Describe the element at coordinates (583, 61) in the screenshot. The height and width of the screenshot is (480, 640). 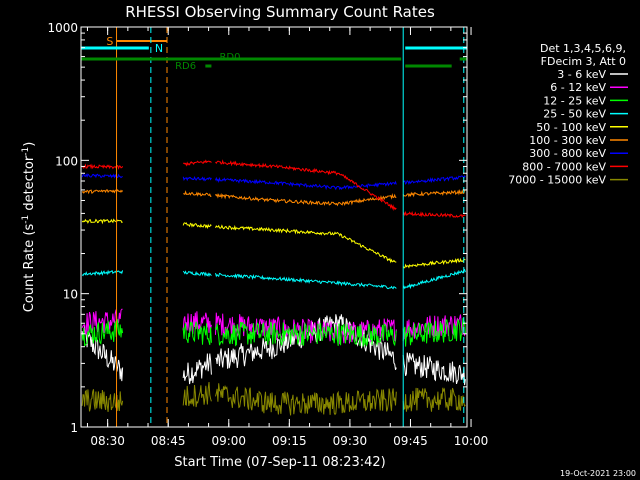
I see `legend-header-line-2: FDecim 3, Att 0` at that location.